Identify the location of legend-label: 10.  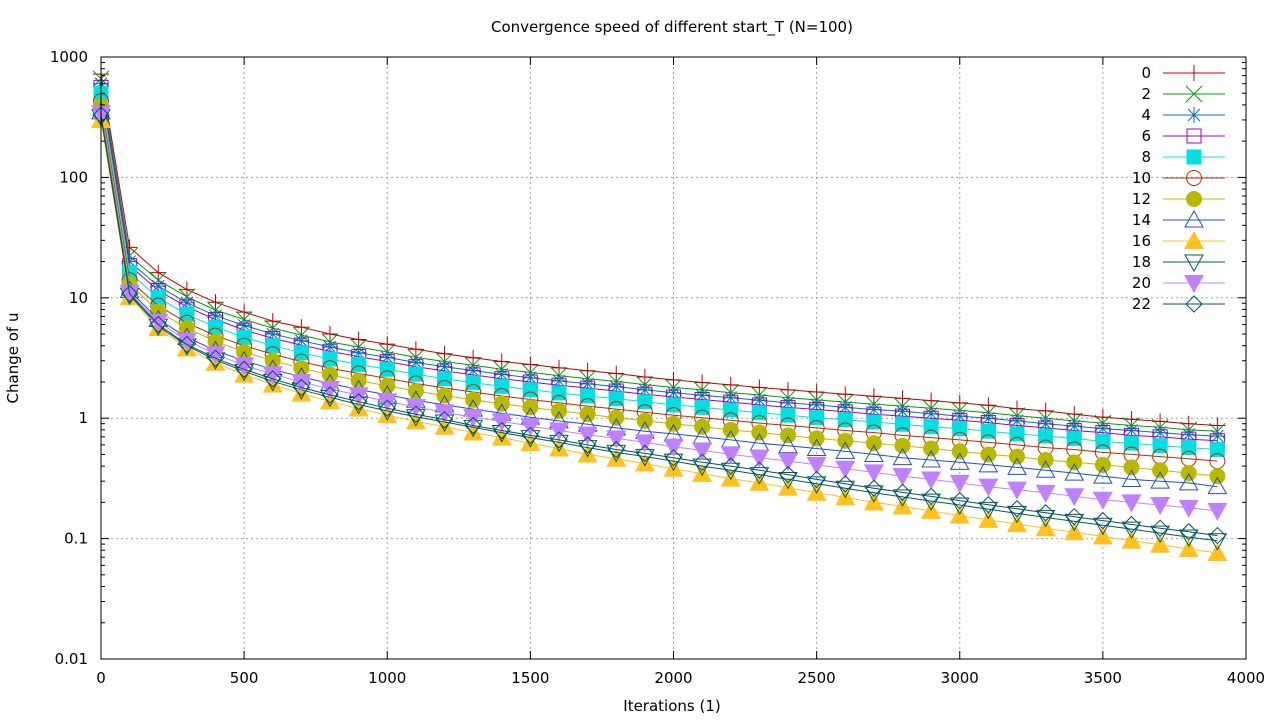
(1141, 178).